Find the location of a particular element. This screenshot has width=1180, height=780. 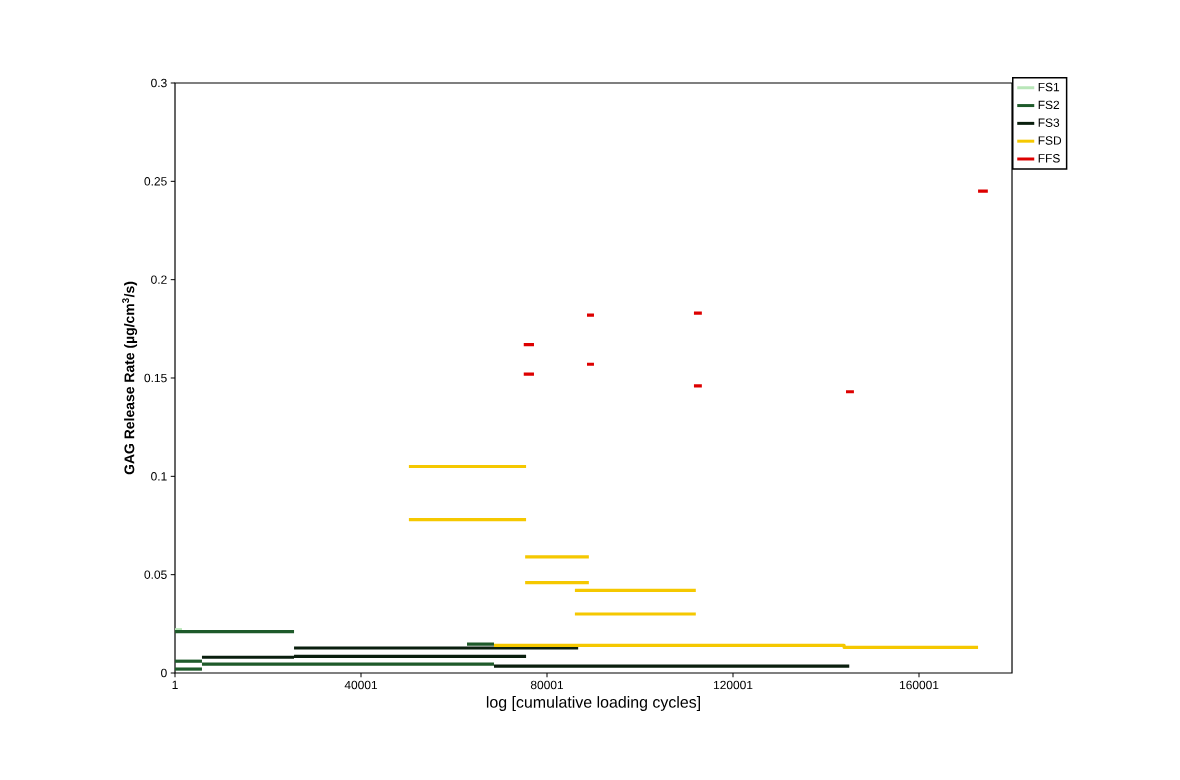

y-tick-label: 0 is located at coordinates (164, 673).